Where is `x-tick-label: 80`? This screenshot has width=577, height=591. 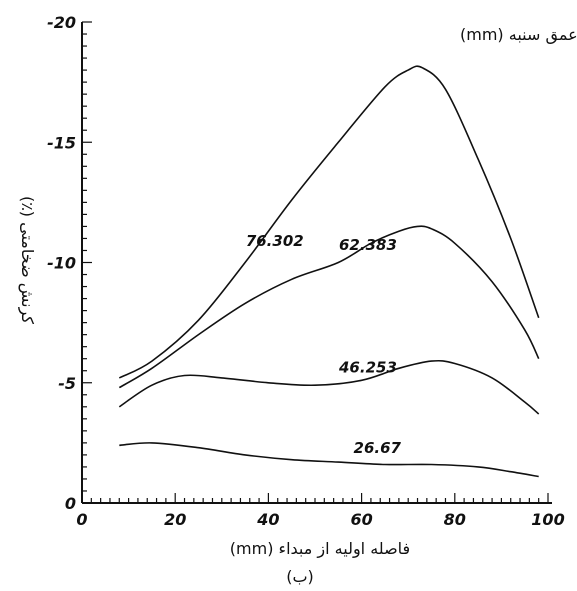 x-tick-label: 80 is located at coordinates (455, 519).